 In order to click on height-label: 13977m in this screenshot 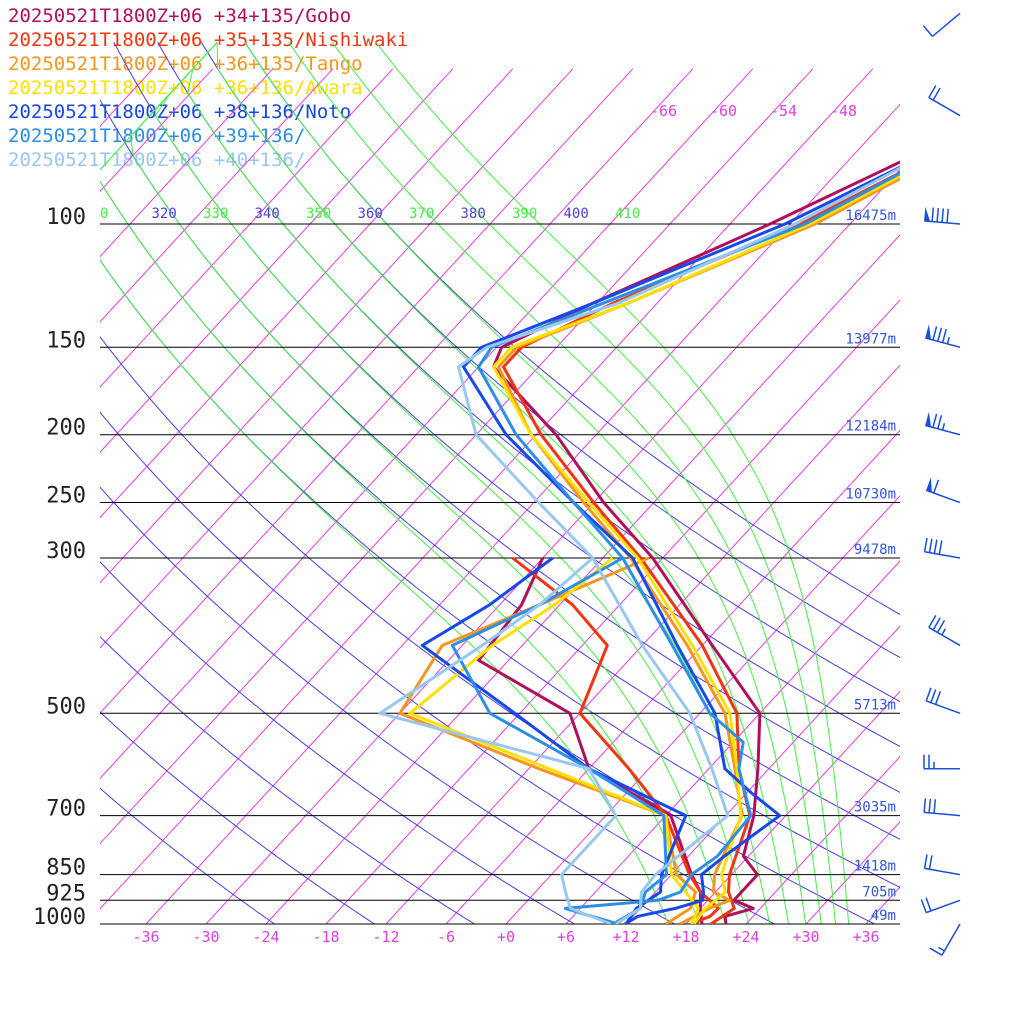, I will do `click(870, 339)`.